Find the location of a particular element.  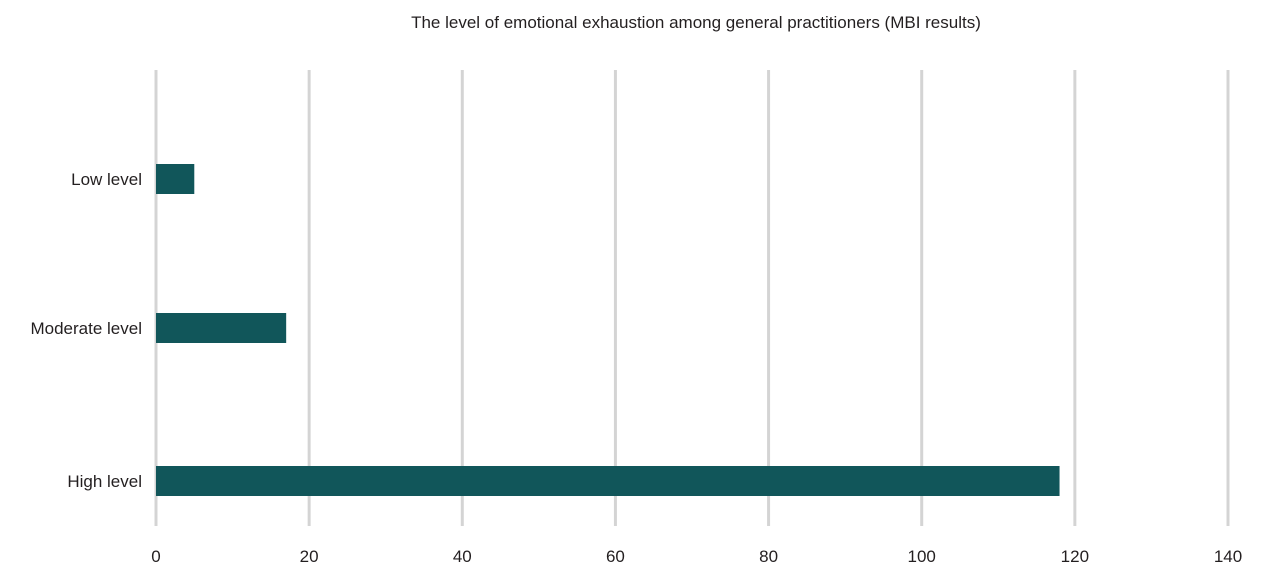

x-tick-label: 80 is located at coordinates (768, 556).